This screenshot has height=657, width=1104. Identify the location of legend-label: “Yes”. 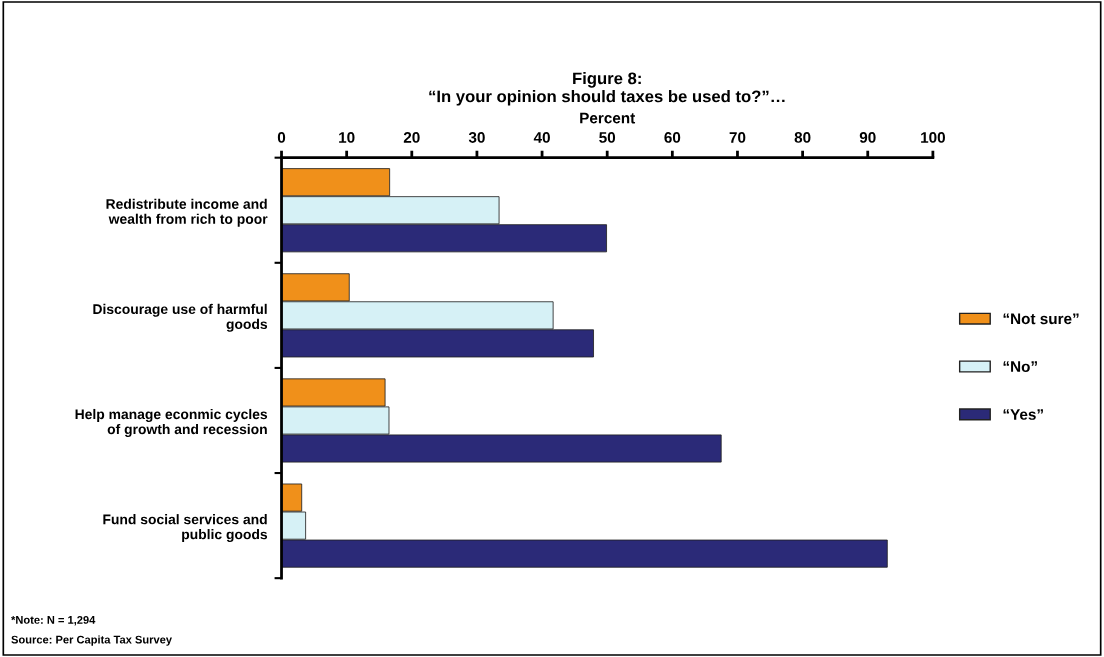
(1023, 414).